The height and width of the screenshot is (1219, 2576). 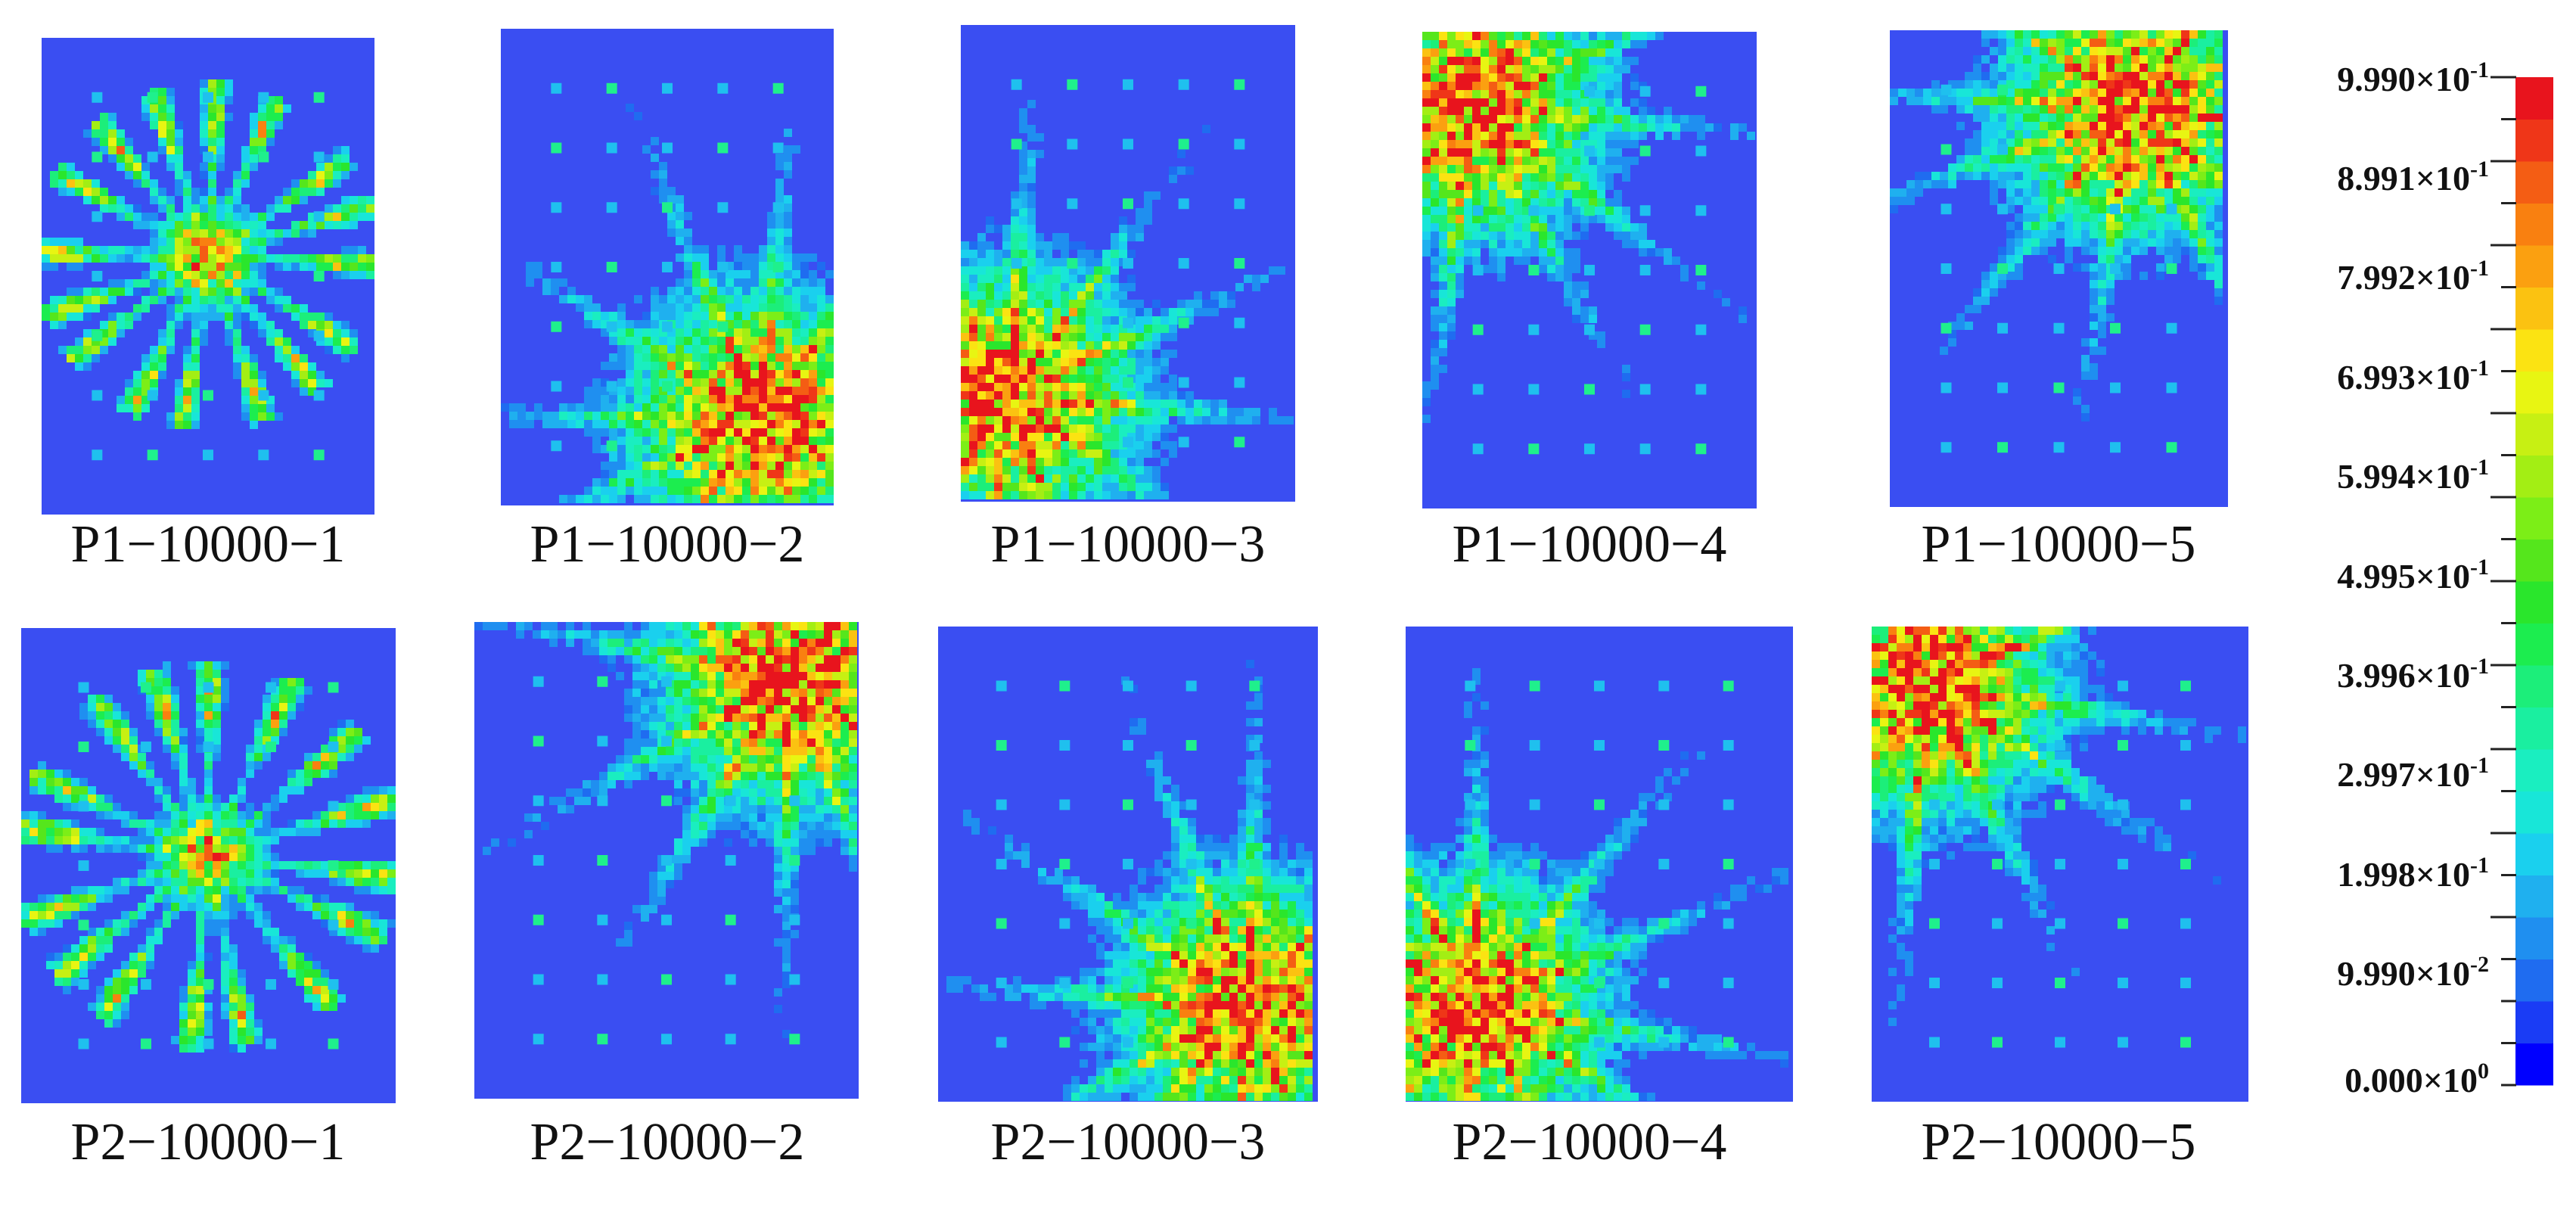 I want to click on color-scale-label: 1.998×10⁻¹, so click(x=2413, y=873).